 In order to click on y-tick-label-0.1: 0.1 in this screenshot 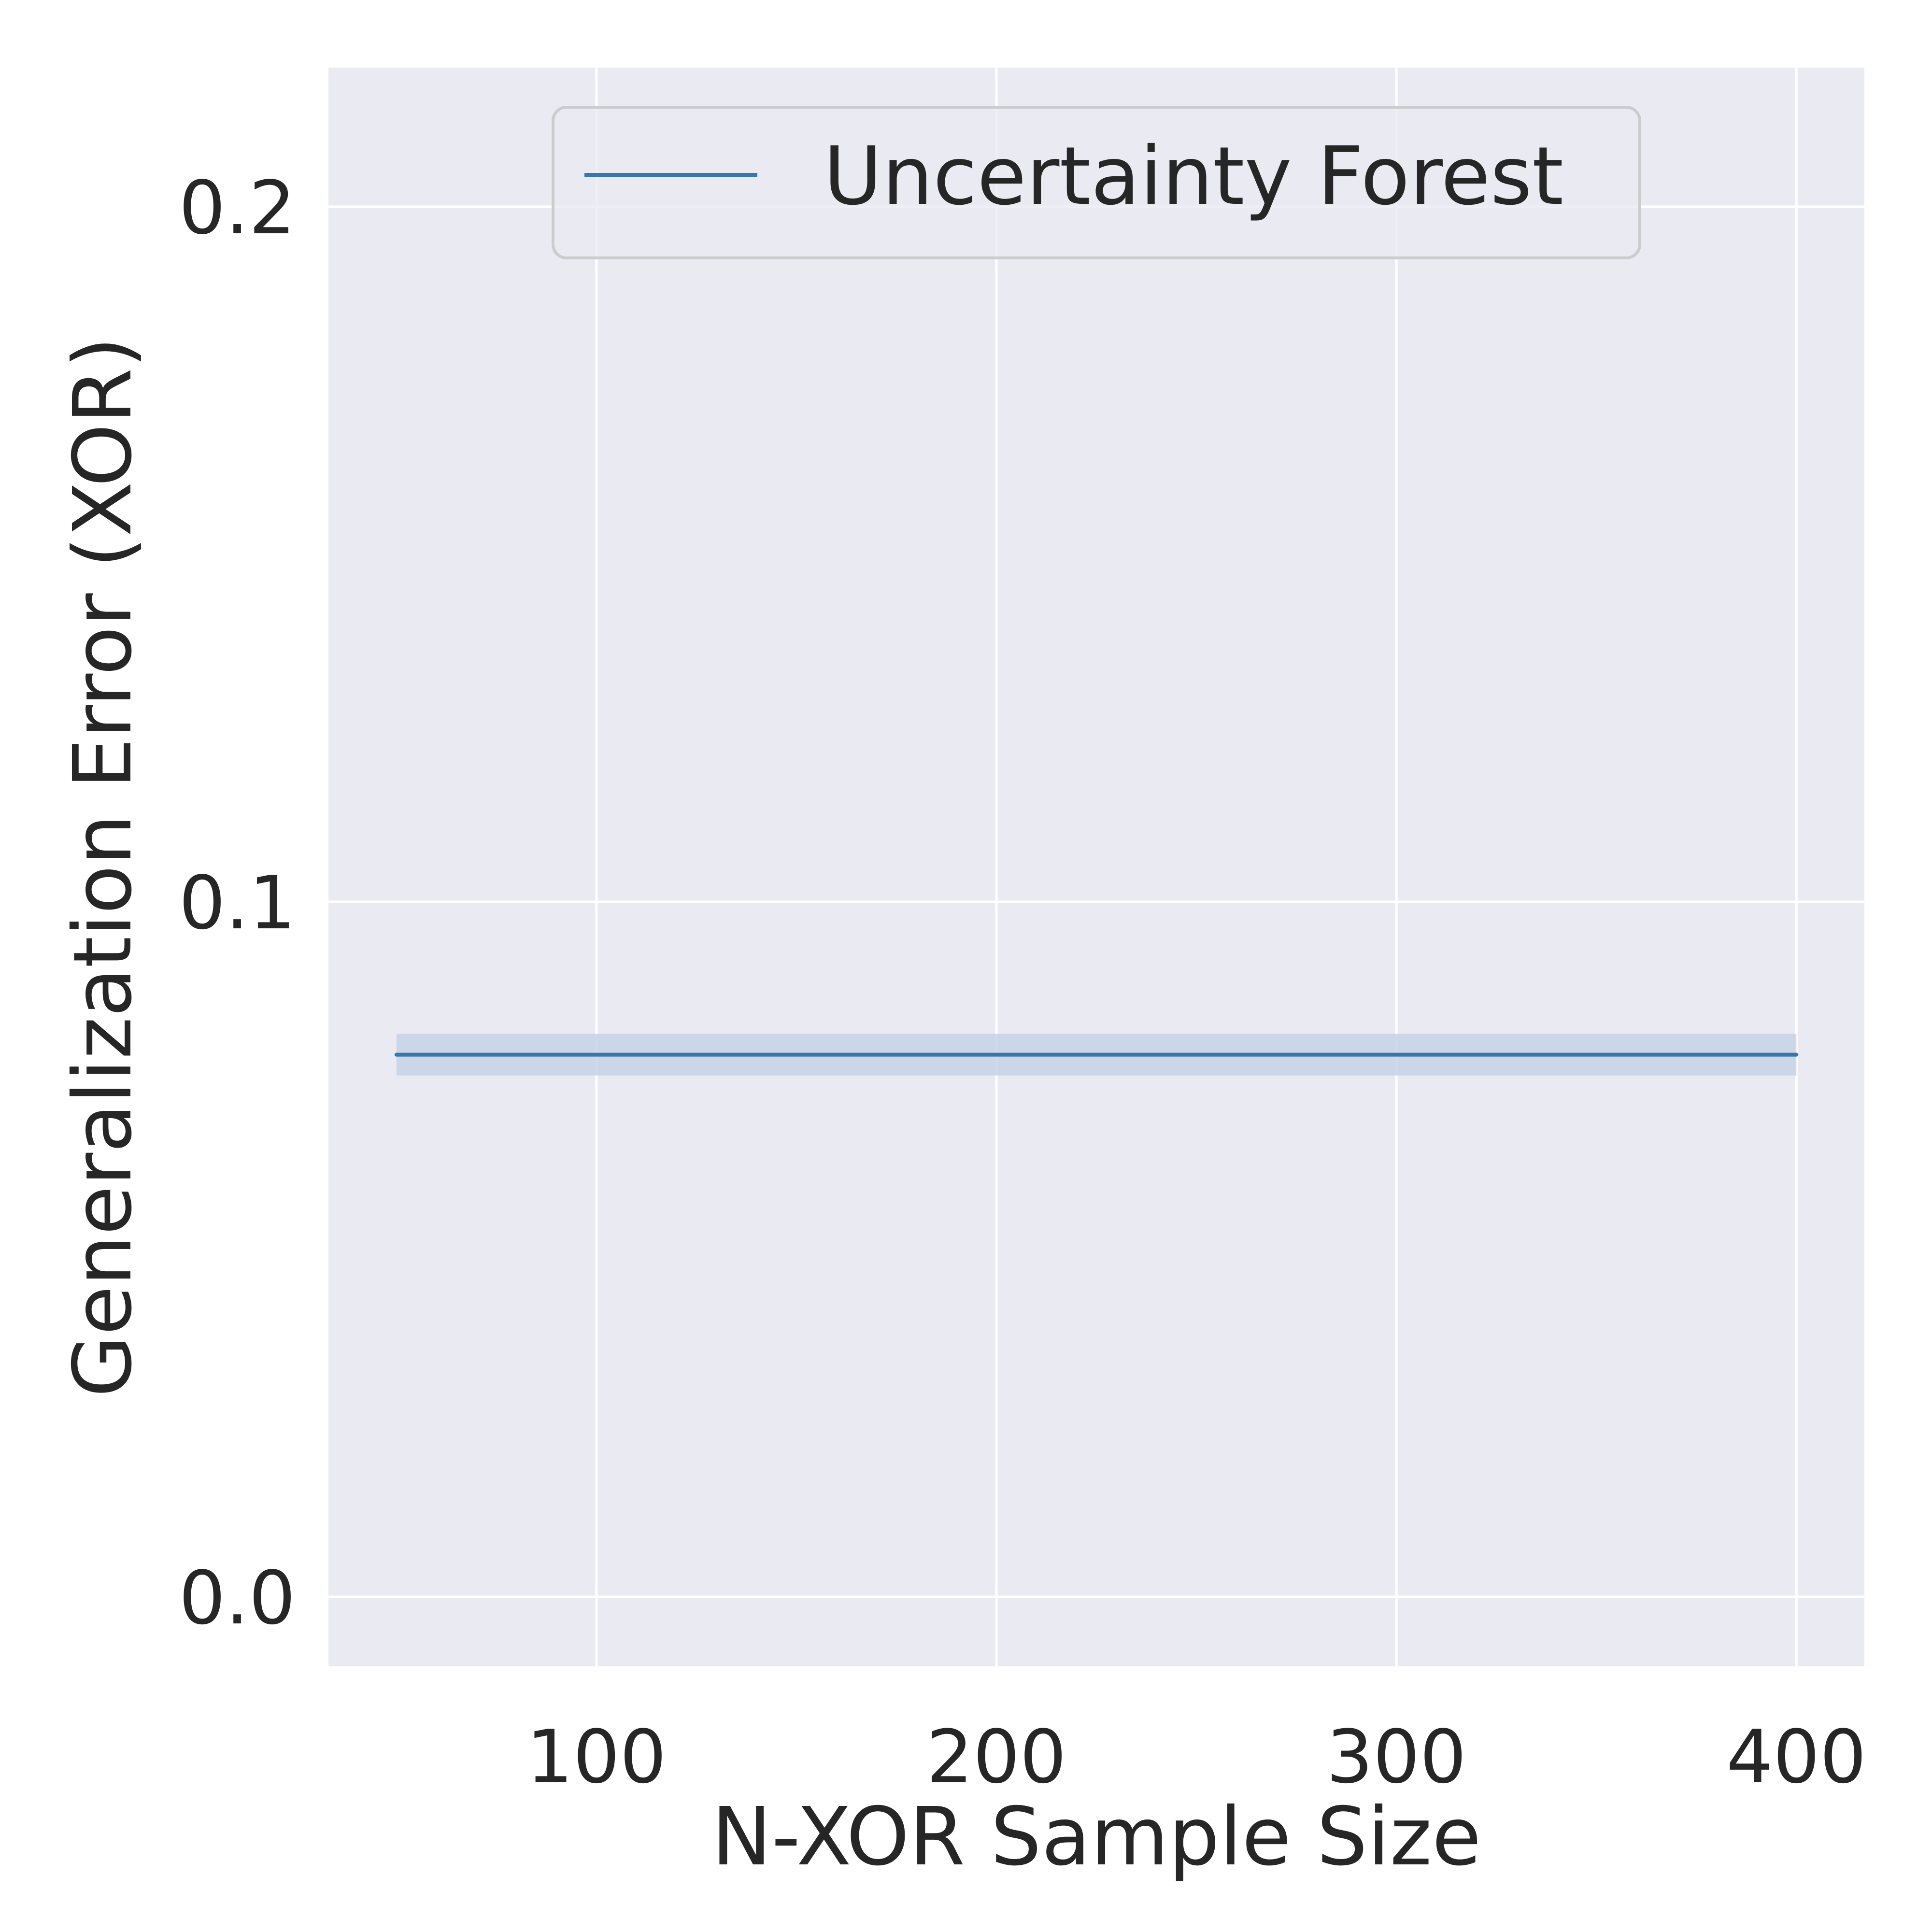, I will do `click(237, 903)`.